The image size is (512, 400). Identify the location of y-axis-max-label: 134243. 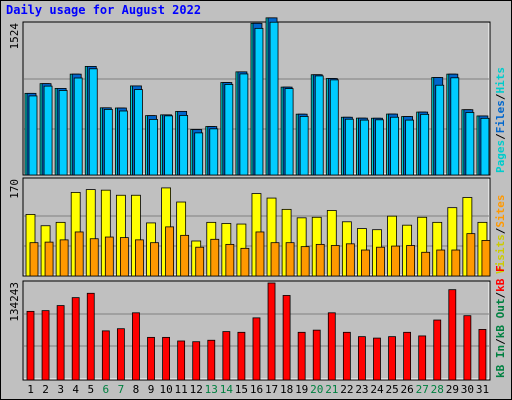
(14, 302).